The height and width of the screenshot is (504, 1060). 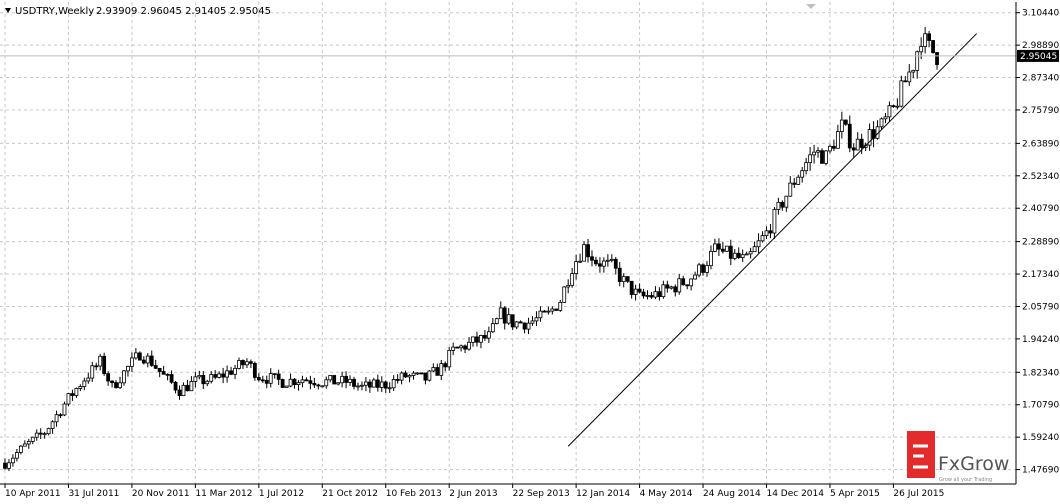 What do you see at coordinates (1040, 340) in the screenshot?
I see `y-tick-label: 1.94240` at bounding box center [1040, 340].